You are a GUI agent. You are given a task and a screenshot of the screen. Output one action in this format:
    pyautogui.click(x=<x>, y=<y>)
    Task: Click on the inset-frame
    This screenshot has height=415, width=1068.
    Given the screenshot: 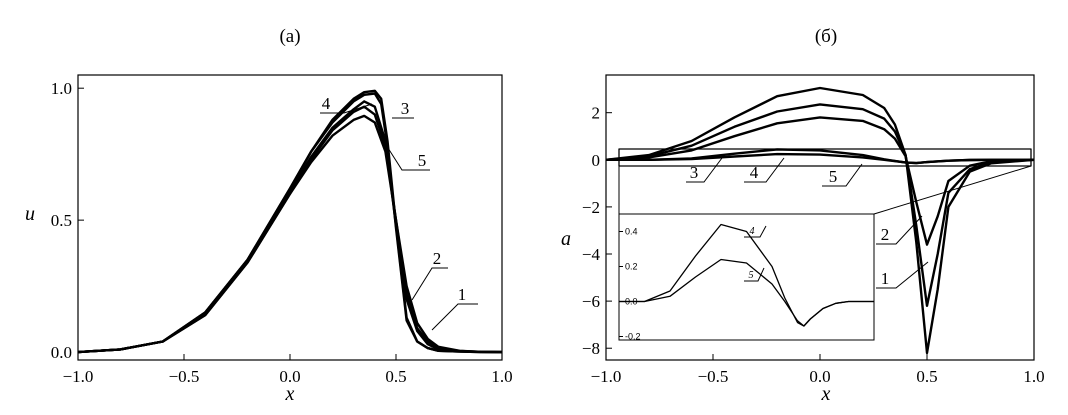 What is the action you would take?
    pyautogui.click(x=746, y=277)
    